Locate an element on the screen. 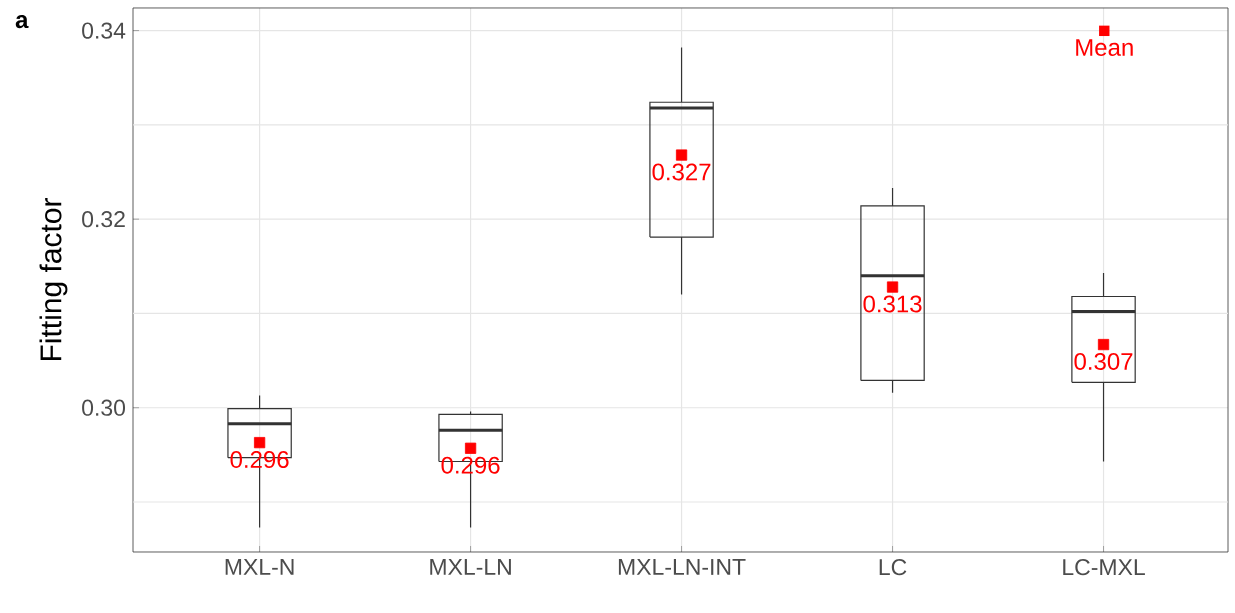 The width and height of the screenshot is (1235, 613). data-label: 0.327 is located at coordinates (681, 172).